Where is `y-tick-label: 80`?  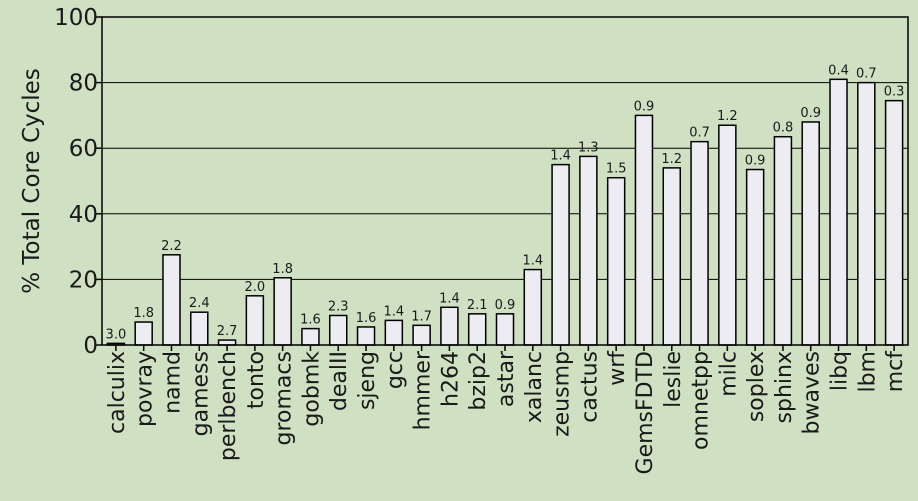 y-tick-label: 80 is located at coordinates (83, 84).